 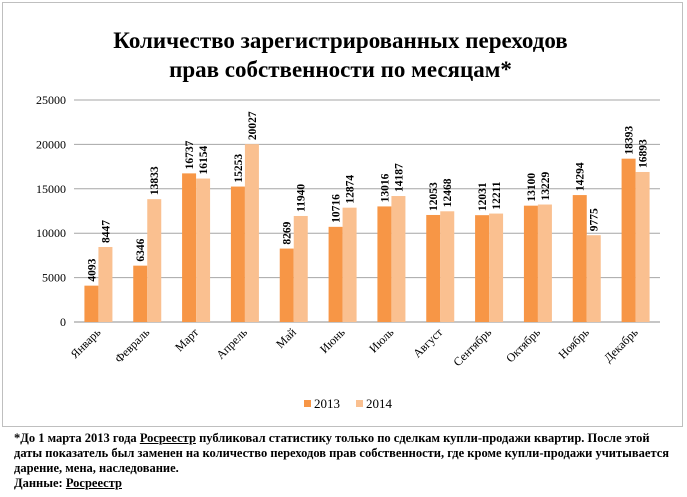 I want to click on data-label: 9775, so click(x=595, y=219).